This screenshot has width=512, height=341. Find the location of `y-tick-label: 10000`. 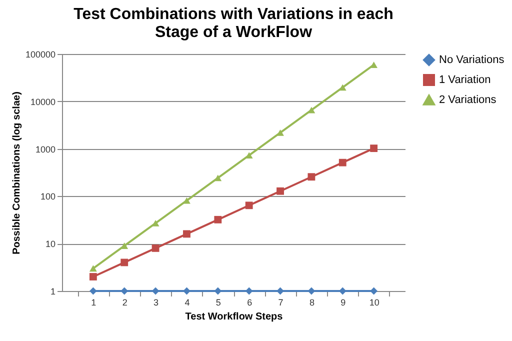

y-tick-label: 10000 is located at coordinates (43, 101).